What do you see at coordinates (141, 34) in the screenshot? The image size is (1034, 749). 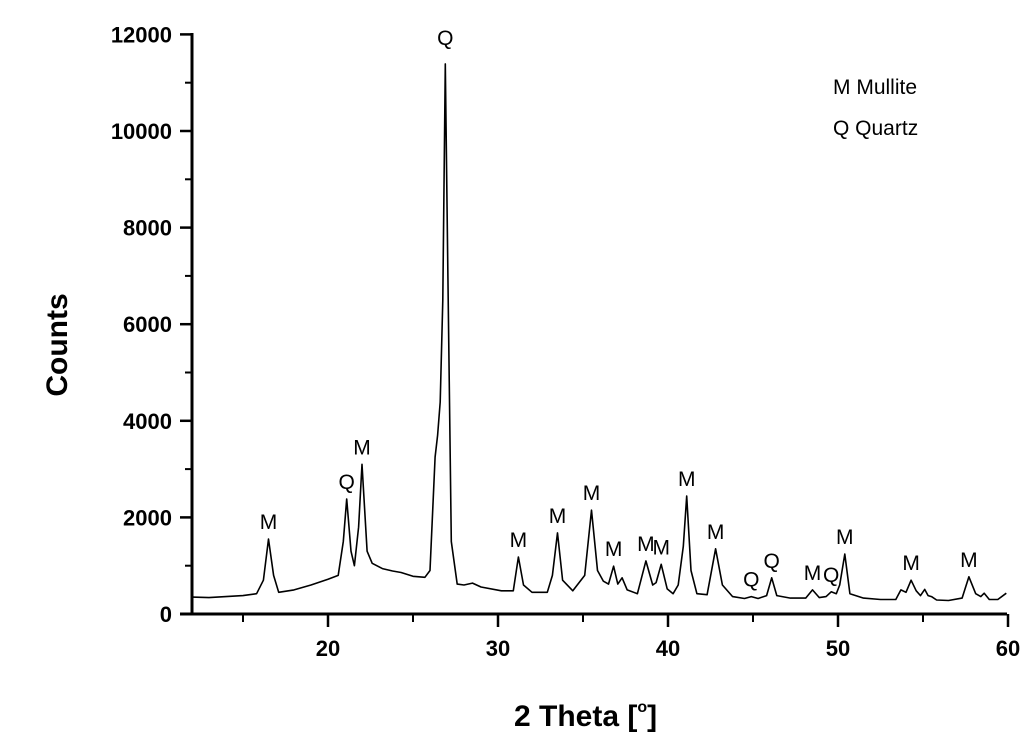 I see `y-tick-label: 12000` at bounding box center [141, 34].